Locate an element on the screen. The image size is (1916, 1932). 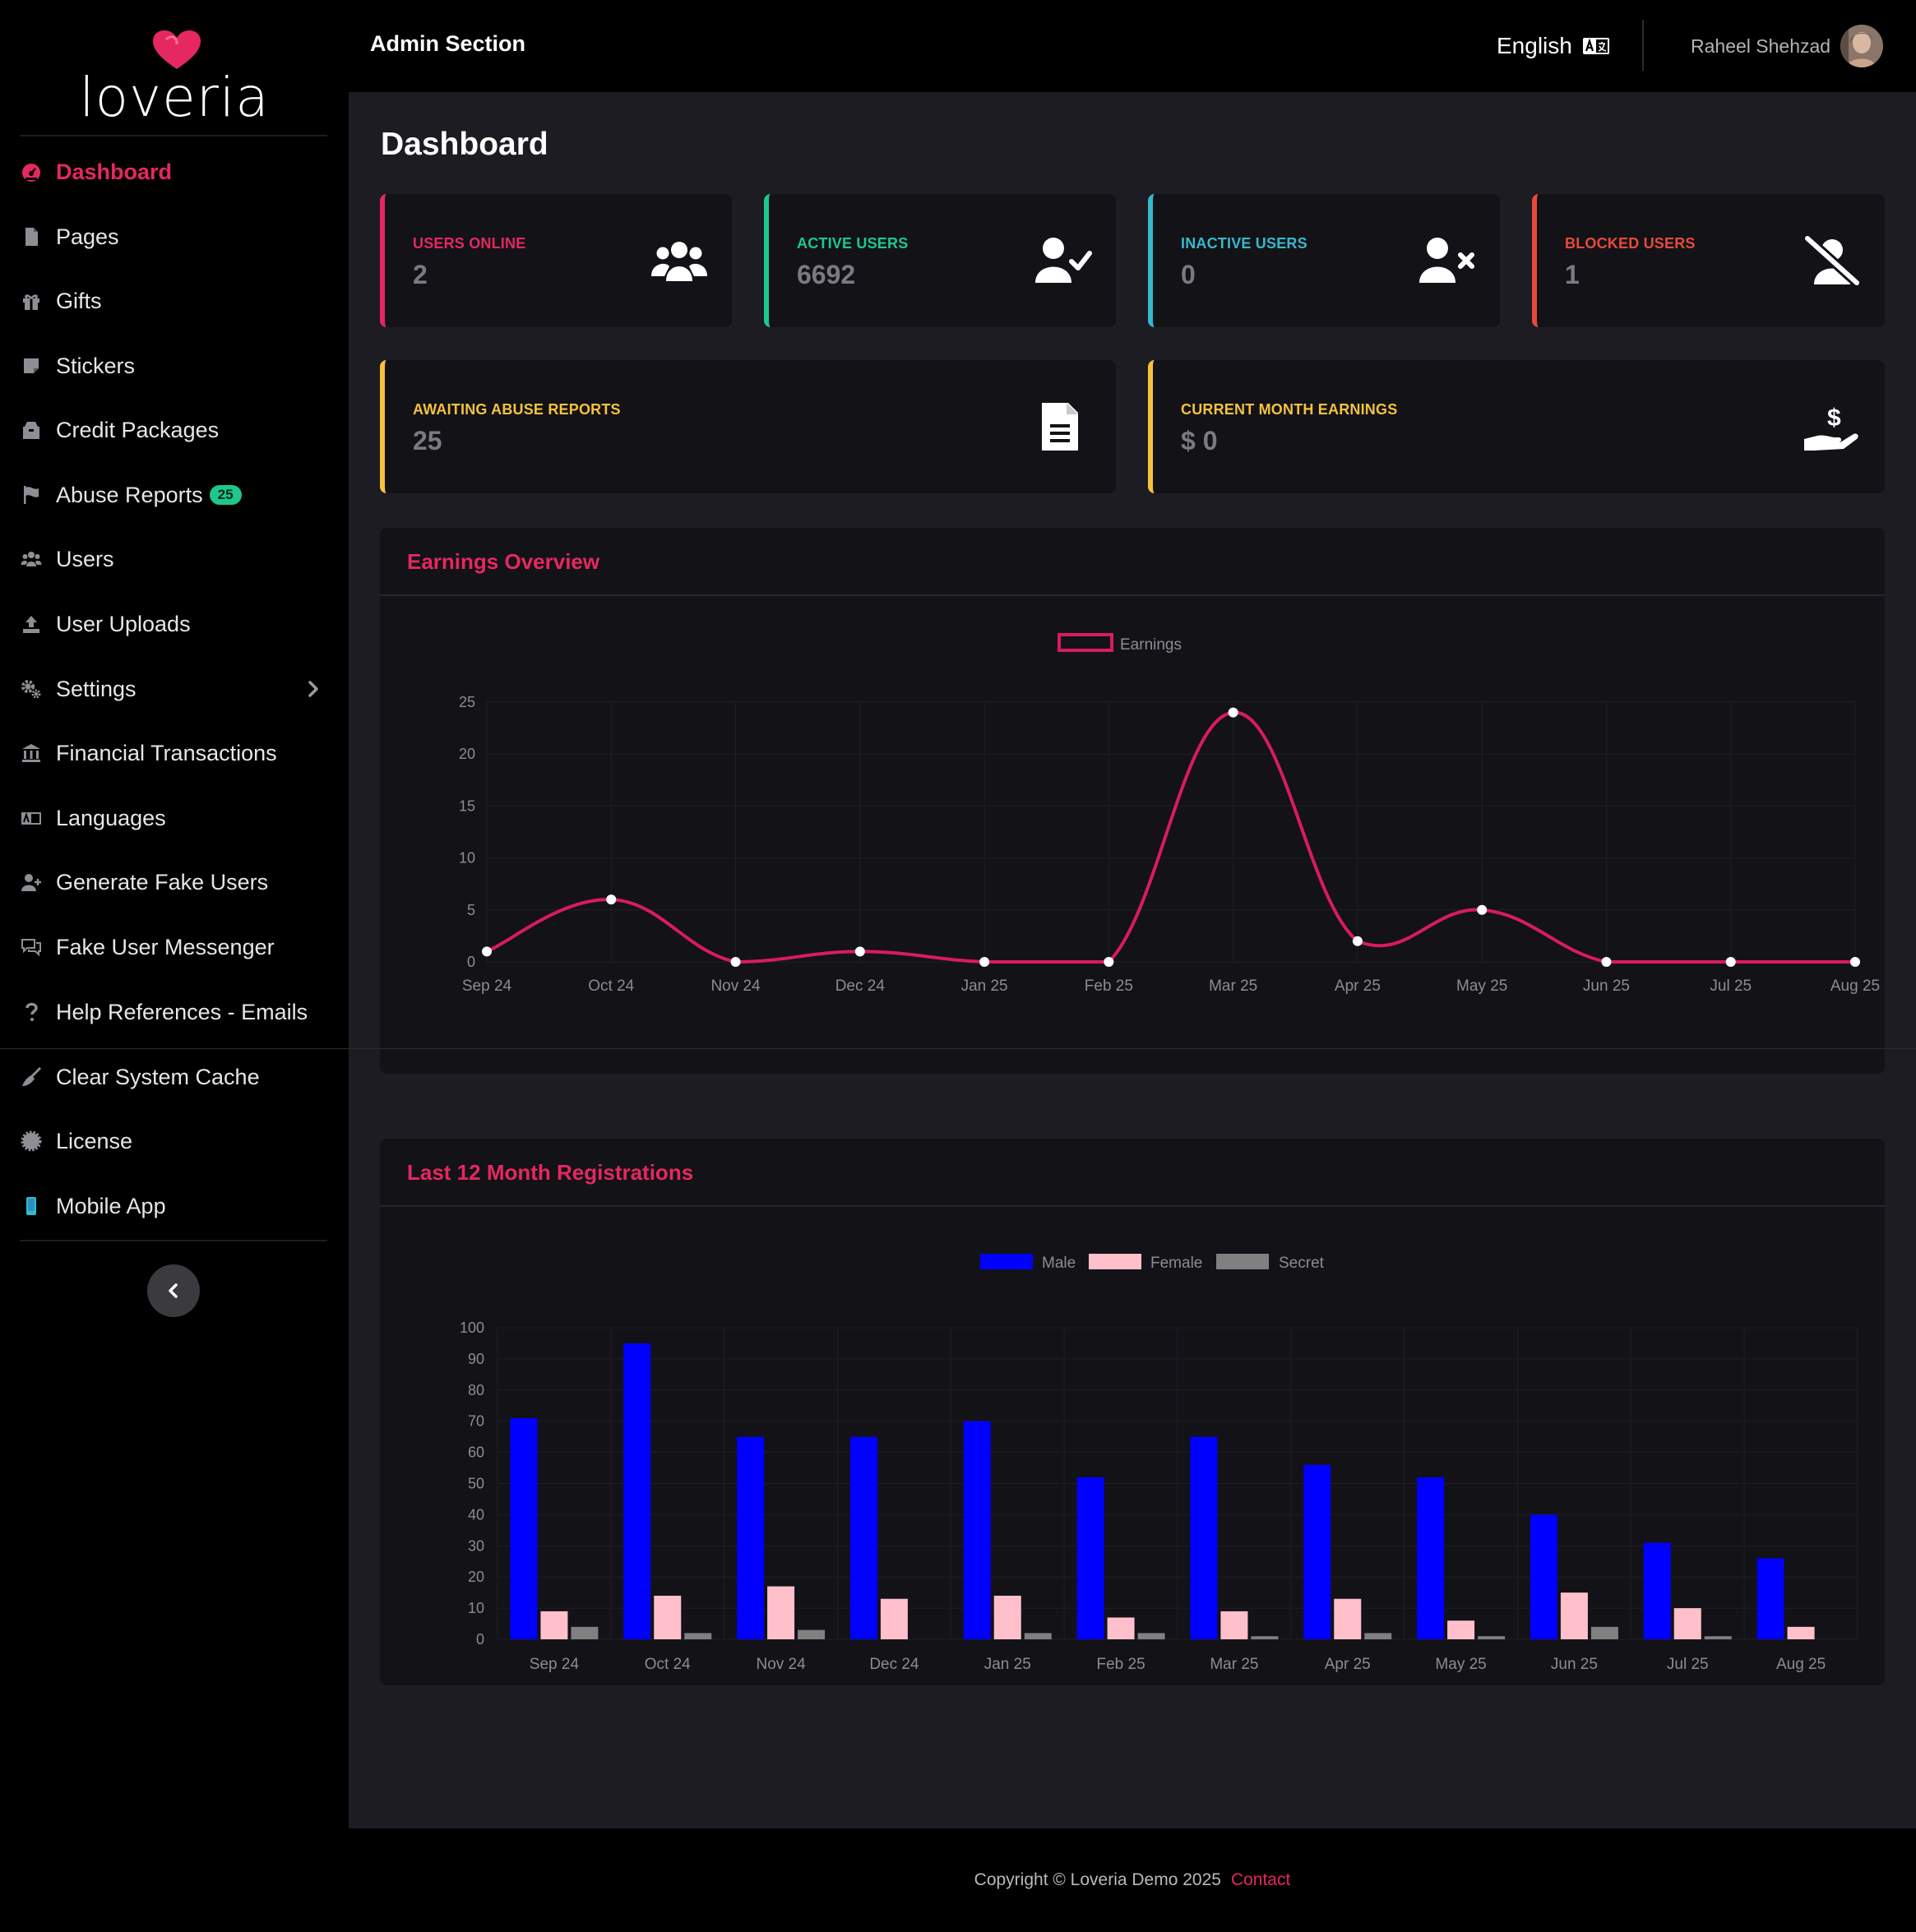
sidebar-item-mobile-app: Mobile App is located at coordinates (174, 1206).